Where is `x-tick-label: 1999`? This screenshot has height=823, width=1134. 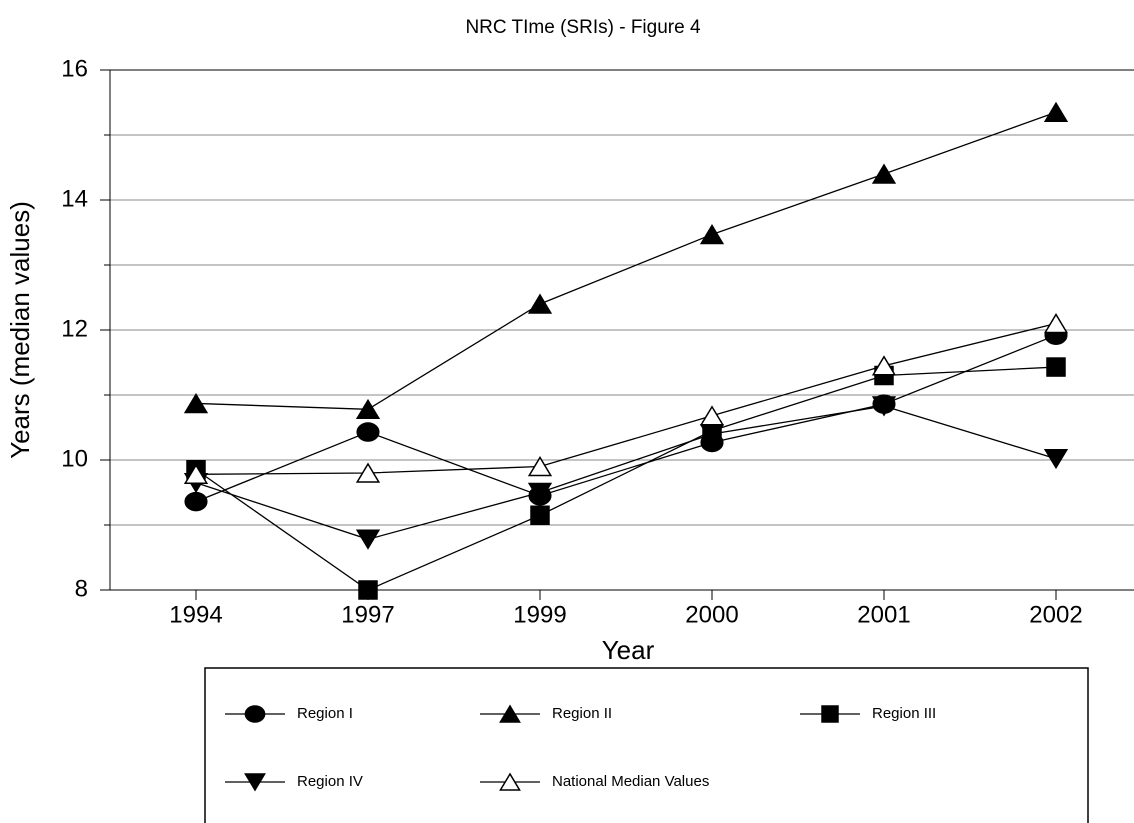
x-tick-label: 1999 is located at coordinates (539, 614).